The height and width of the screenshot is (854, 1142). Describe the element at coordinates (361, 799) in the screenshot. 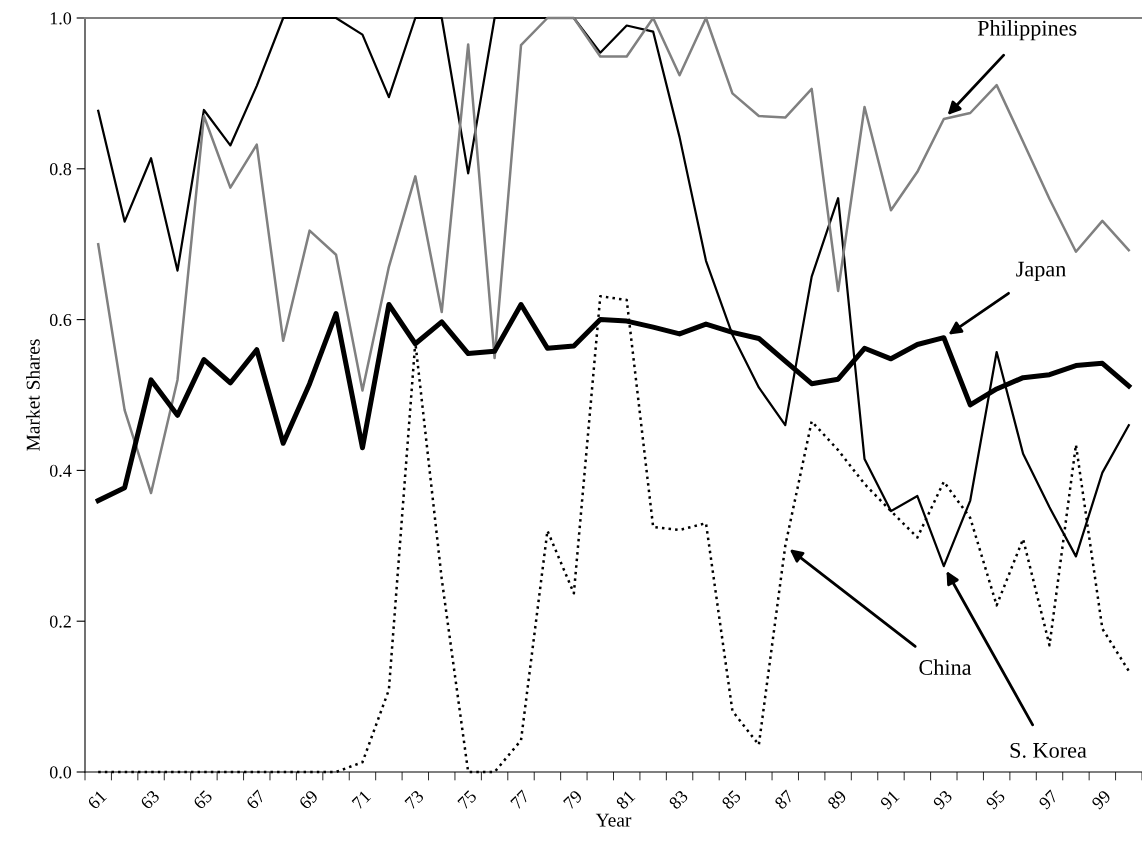

I see `x-tick-label: 71` at that location.